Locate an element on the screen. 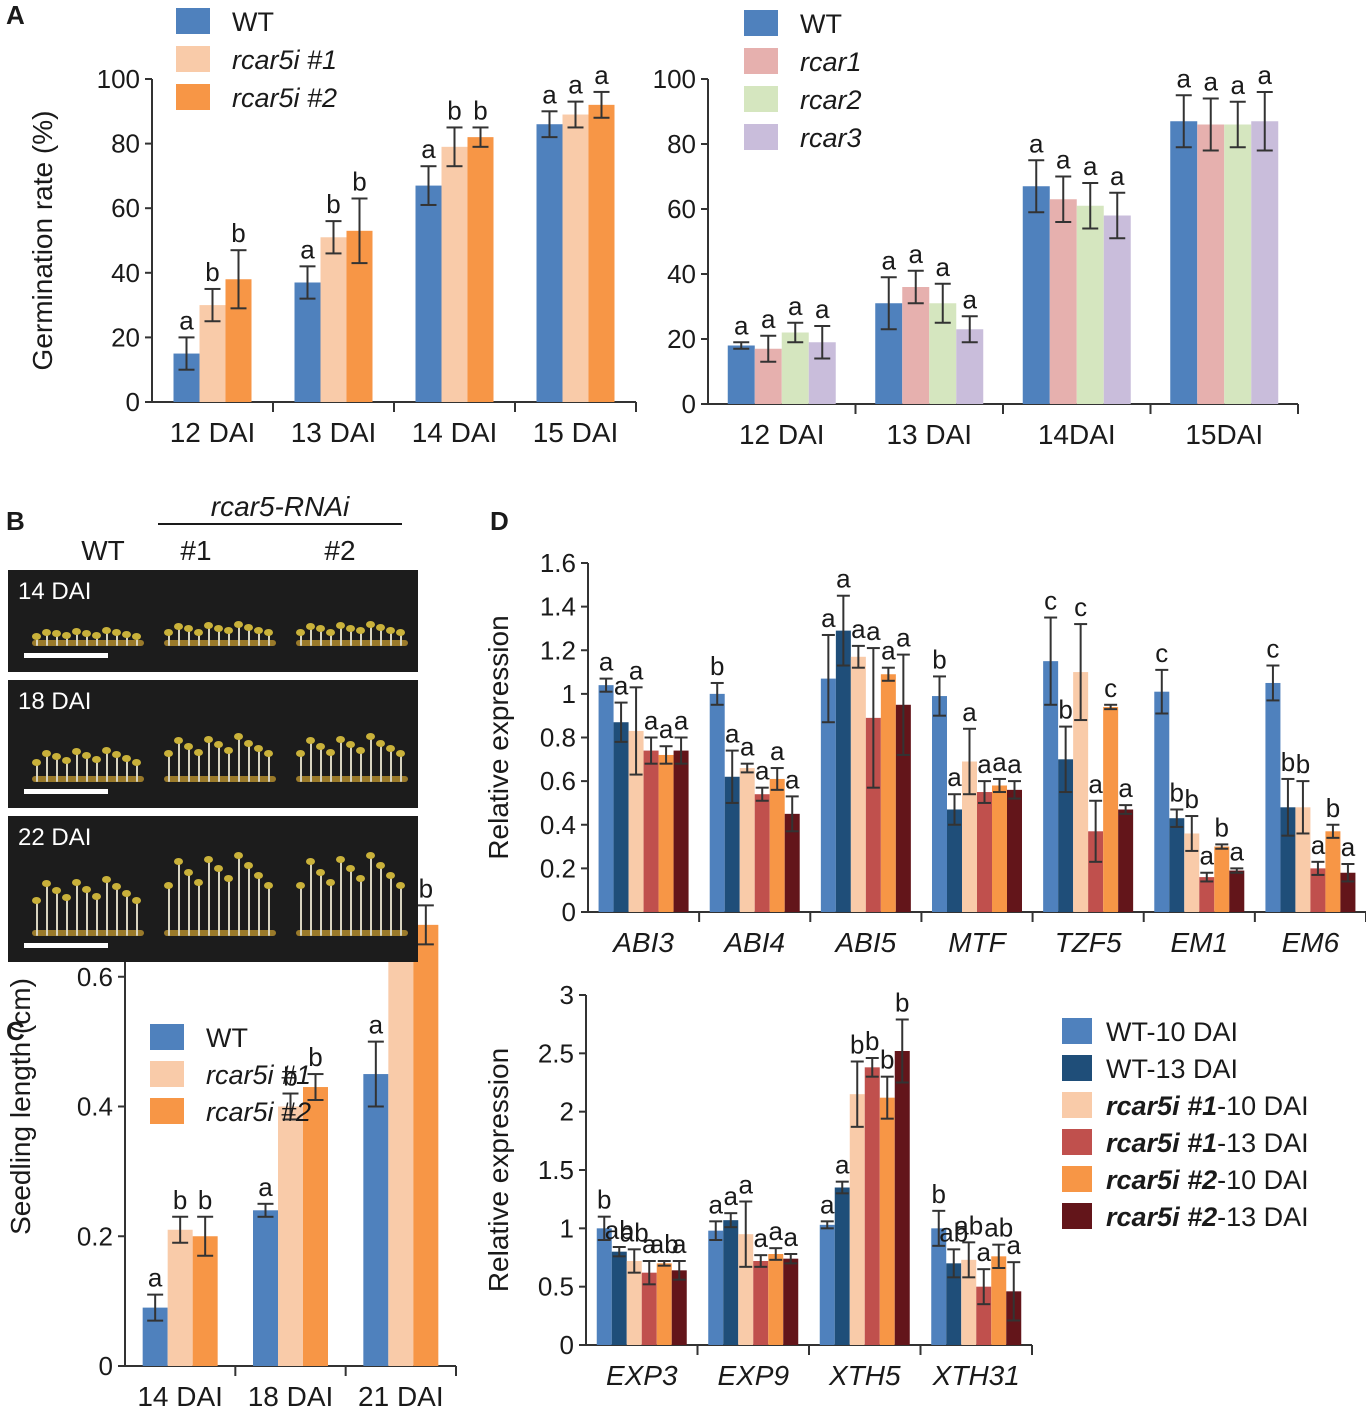 The image size is (1366, 1423). legend-label: WT-13 DAI is located at coordinates (1172, 1069).